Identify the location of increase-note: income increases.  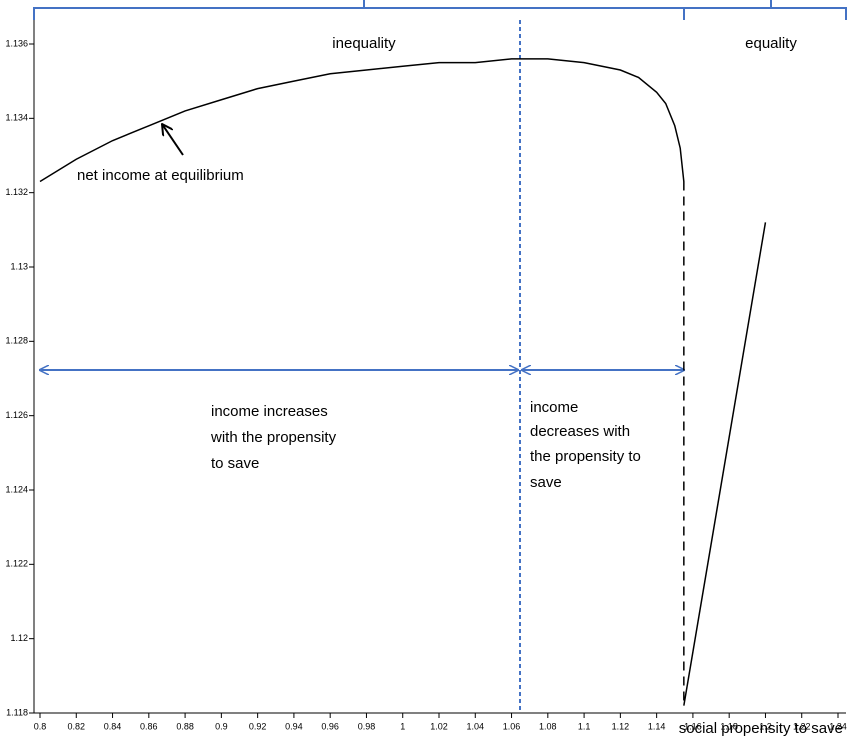
(269, 411).